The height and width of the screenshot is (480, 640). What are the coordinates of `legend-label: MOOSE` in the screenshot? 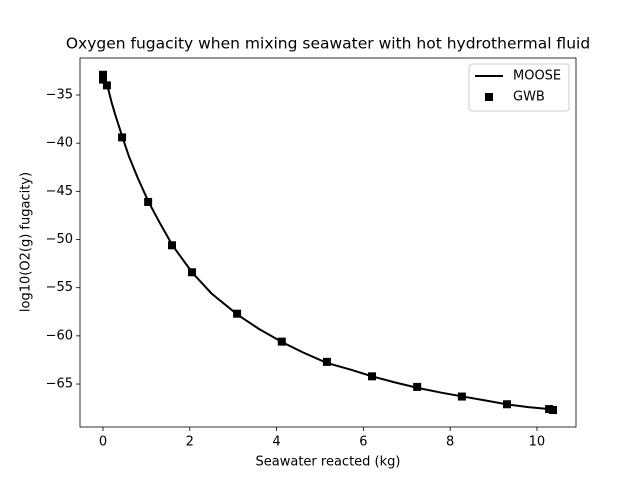 It's located at (537, 76).